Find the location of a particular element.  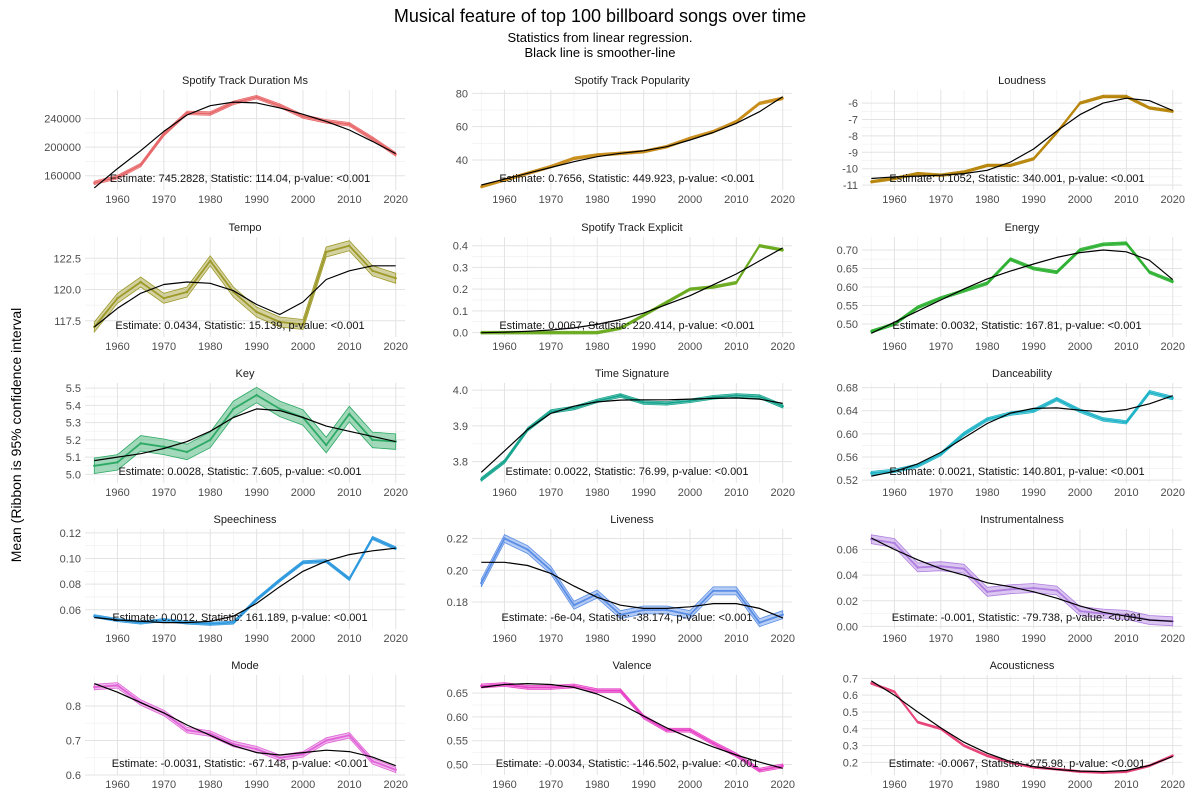

y-tick-label: 122.5 is located at coordinates (67, 259).